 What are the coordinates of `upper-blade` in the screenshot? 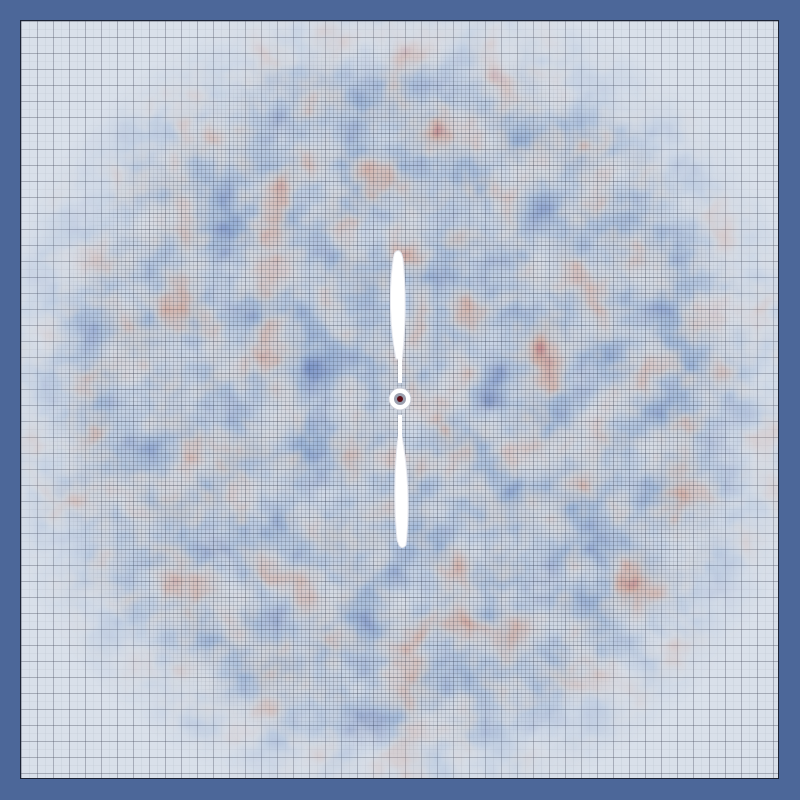 It's located at (397, 305).